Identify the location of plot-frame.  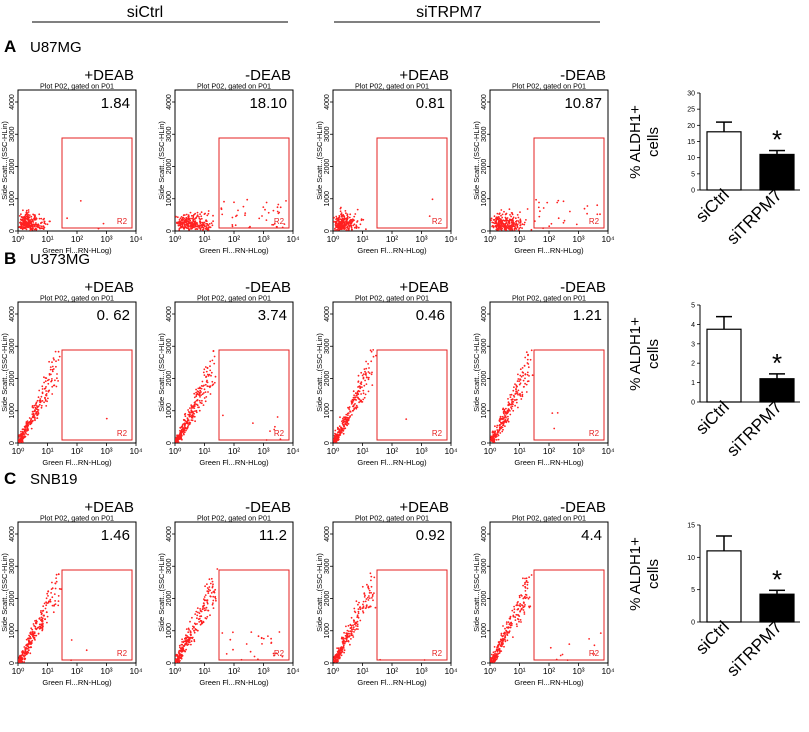
(392, 160).